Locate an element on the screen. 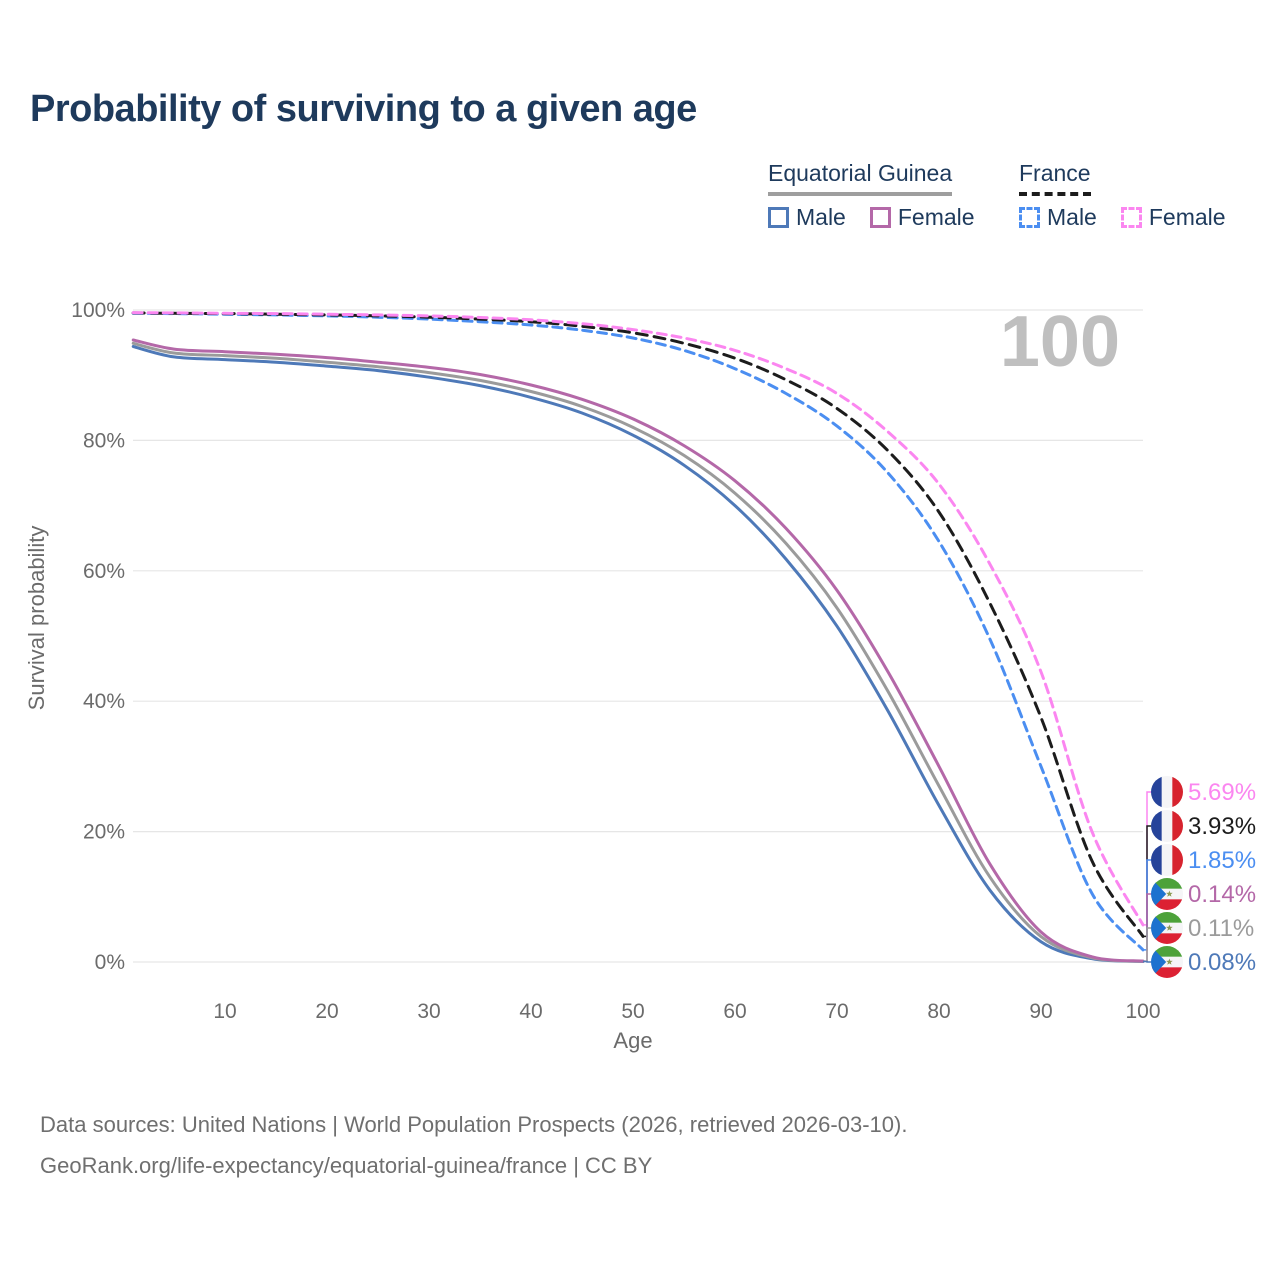 The height and width of the screenshot is (1280, 1280). y-tick-label: 60% is located at coordinates (104, 571).